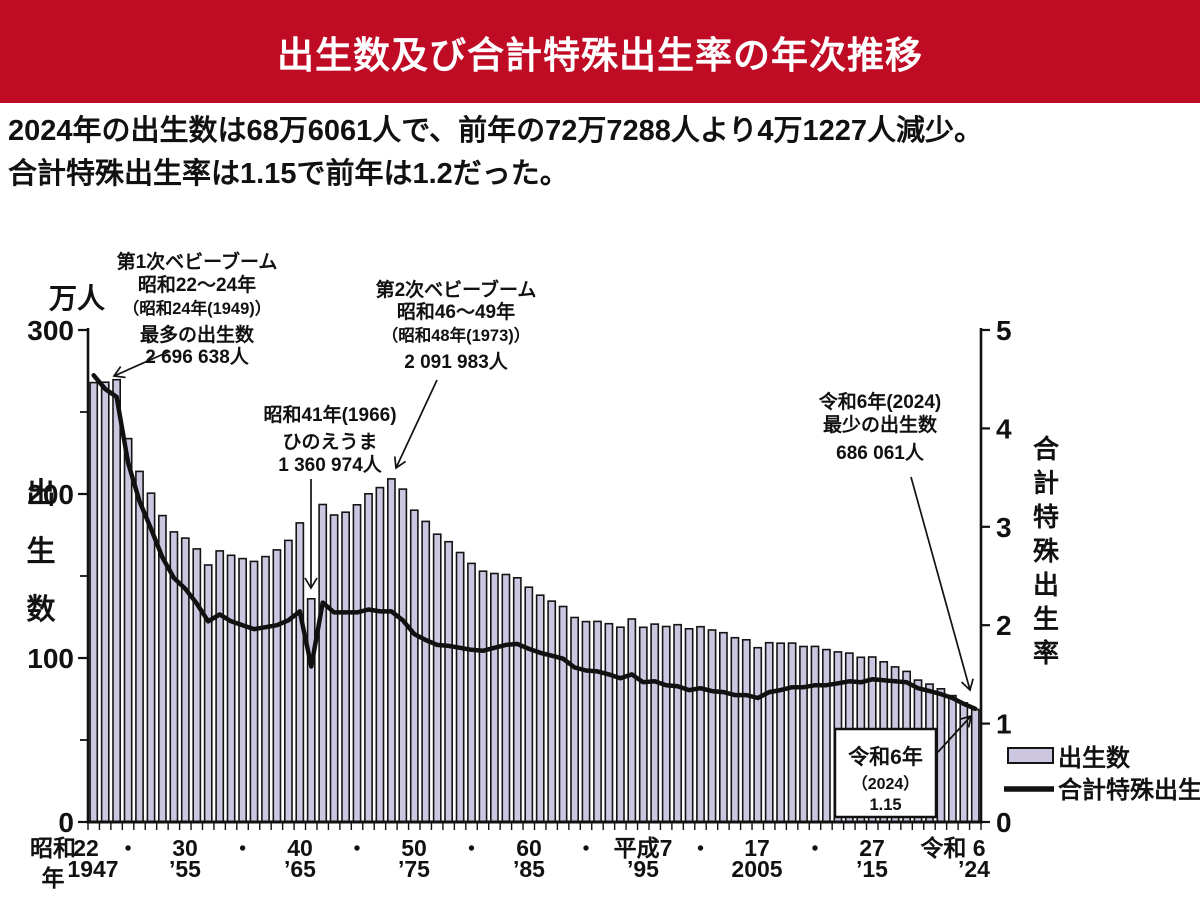 Image resolution: width=1200 pixels, height=900 pixels. What do you see at coordinates (600, 55) in the screenshot?
I see `page-title: 出生数及び合計特殊出生率の年次推移` at bounding box center [600, 55].